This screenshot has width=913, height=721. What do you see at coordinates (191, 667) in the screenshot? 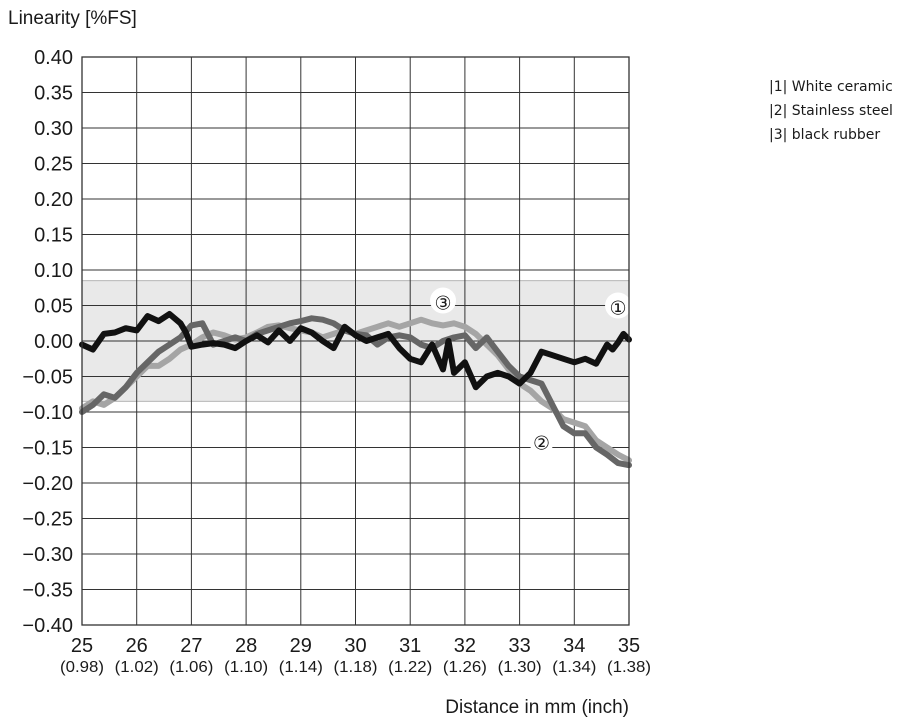
I see `x-tick-sublabel: (1.06)` at bounding box center [191, 667].